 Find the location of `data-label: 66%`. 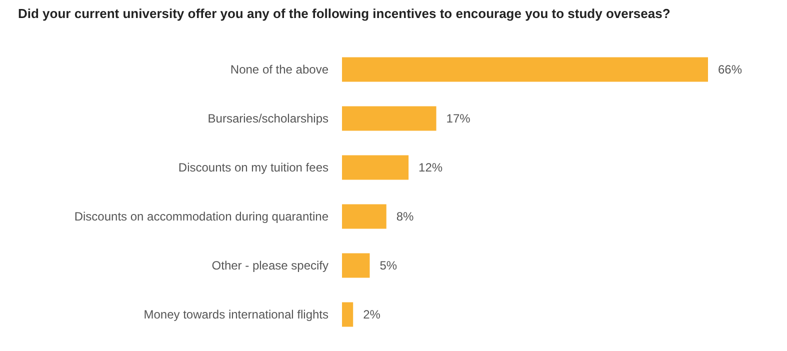

data-label: 66% is located at coordinates (730, 69).